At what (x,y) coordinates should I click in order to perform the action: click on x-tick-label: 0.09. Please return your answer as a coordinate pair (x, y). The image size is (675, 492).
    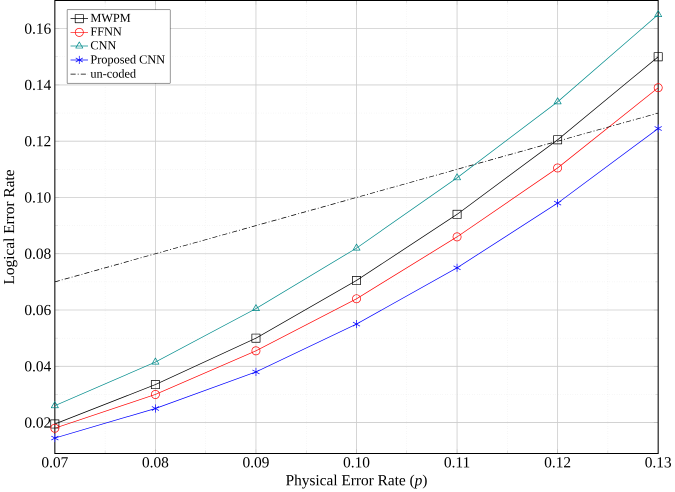
    Looking at the image, I should click on (256, 462).